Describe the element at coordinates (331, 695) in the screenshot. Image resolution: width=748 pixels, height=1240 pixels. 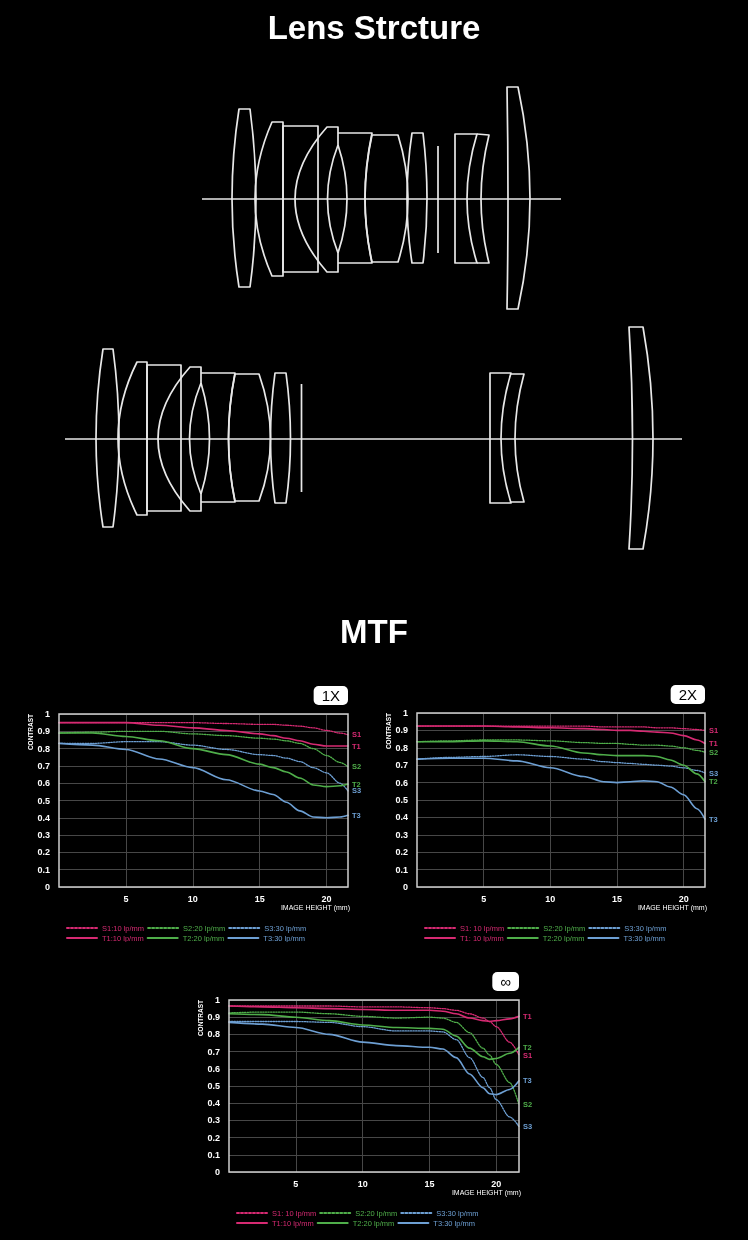
I see `chart-title: 1X` at that location.